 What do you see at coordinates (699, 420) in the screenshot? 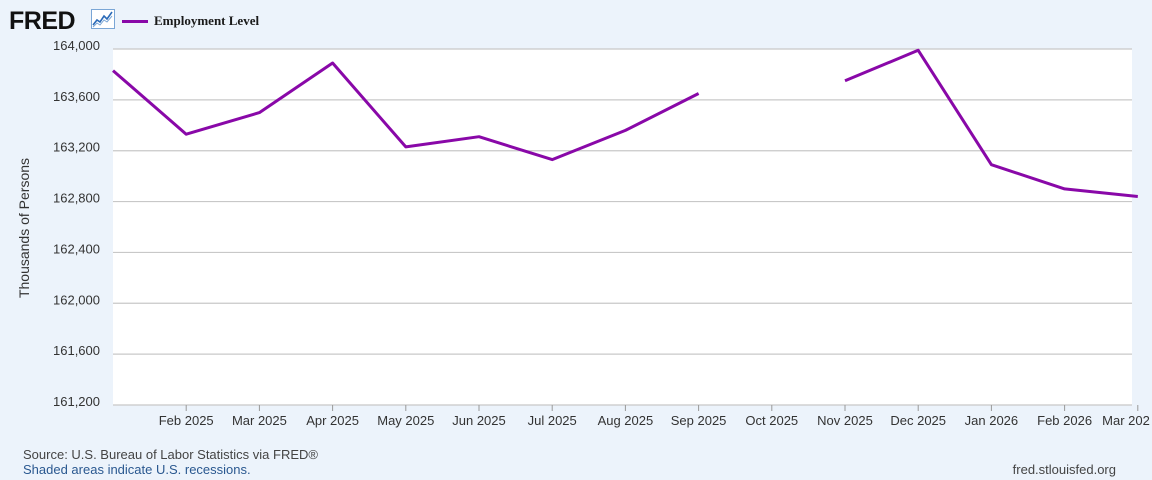
I see `x-tick-label: Sep 2025` at bounding box center [699, 420].